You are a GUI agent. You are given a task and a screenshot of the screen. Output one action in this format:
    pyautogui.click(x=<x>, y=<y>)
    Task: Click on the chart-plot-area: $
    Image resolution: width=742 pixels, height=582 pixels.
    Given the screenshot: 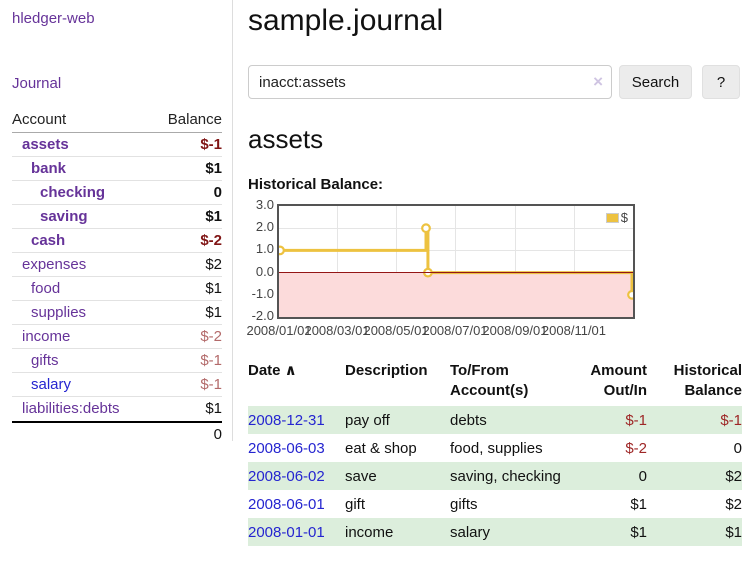 What is the action you would take?
    pyautogui.click(x=456, y=261)
    